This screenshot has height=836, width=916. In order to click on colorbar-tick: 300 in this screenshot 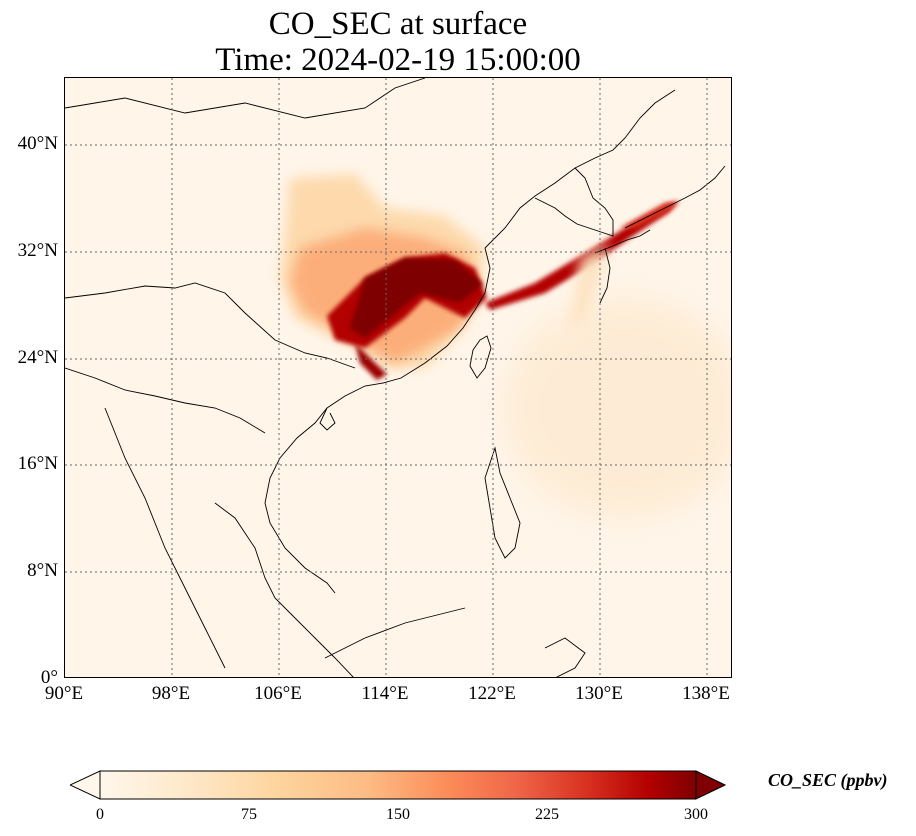, I will do `click(696, 814)`.